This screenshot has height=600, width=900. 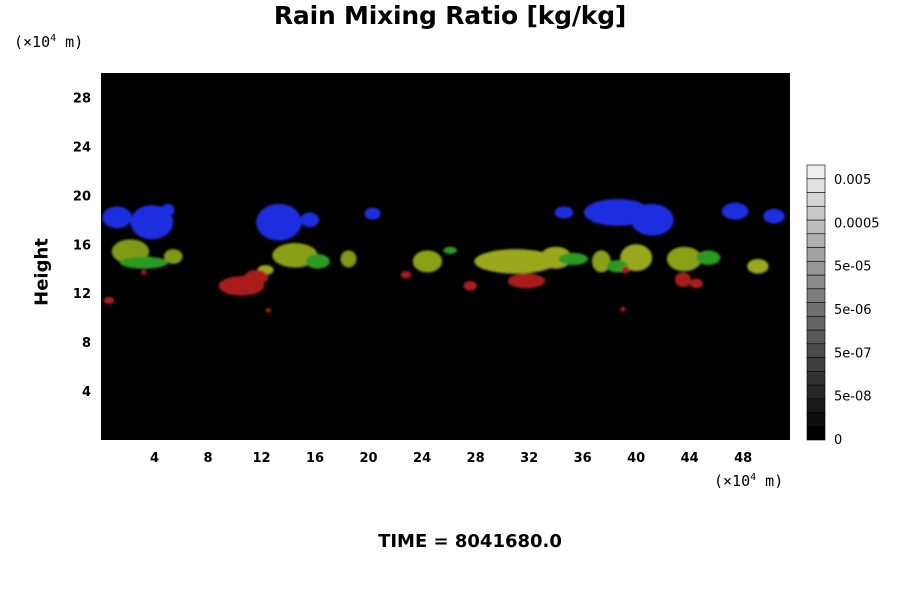 What do you see at coordinates (749, 481) in the screenshot?
I see `x-unit-label: (×104 m)` at bounding box center [749, 481].